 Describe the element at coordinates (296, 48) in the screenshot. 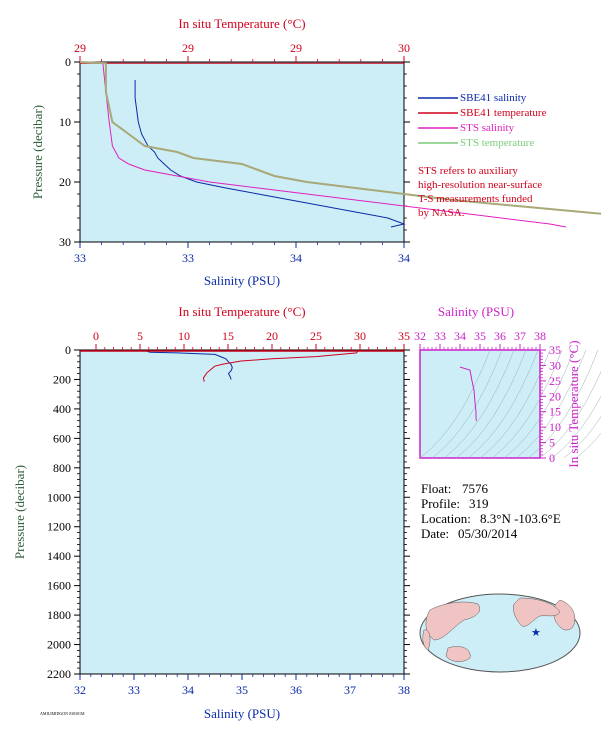

I see `near-surface-top-tick-label-2: 29` at that location.